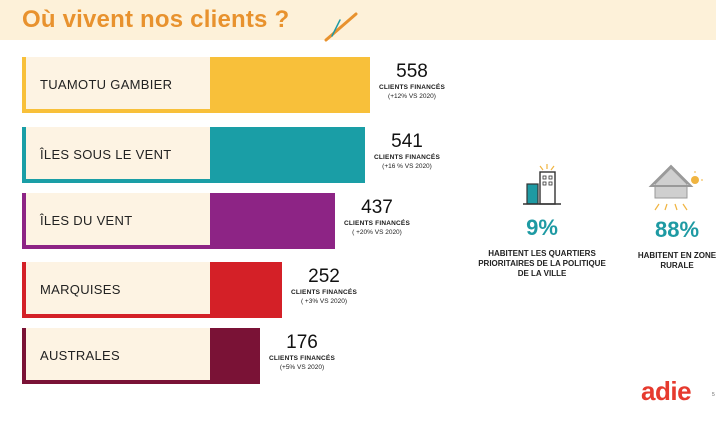 The width and height of the screenshot is (716, 435). I want to click on page-title: Où vivent nos clients ?, so click(156, 19).